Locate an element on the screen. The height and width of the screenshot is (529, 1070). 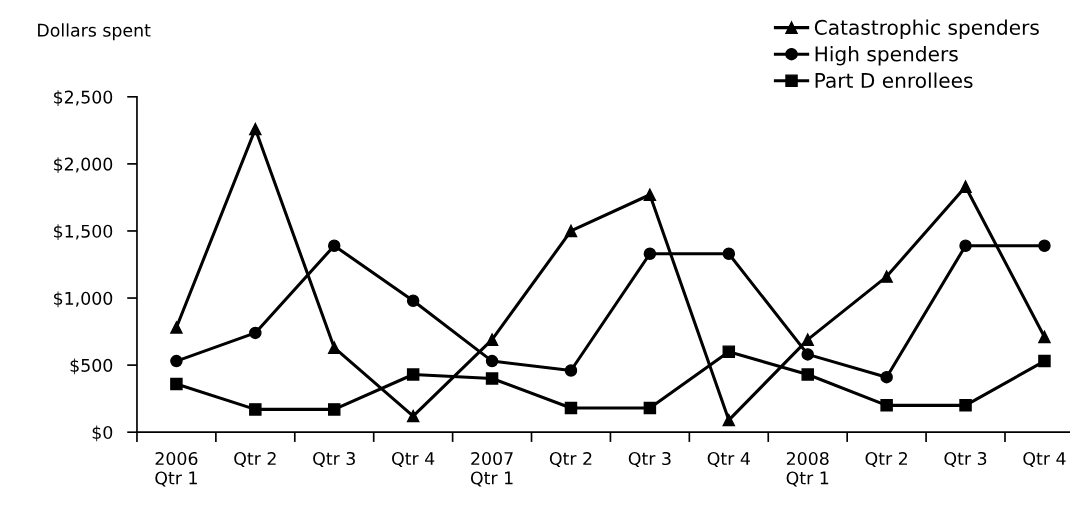
y-tick-label: $2,000 is located at coordinates (83, 165).